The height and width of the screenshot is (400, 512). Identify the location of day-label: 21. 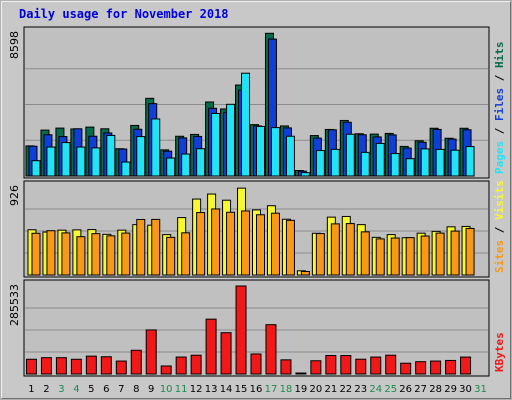
(330, 389).